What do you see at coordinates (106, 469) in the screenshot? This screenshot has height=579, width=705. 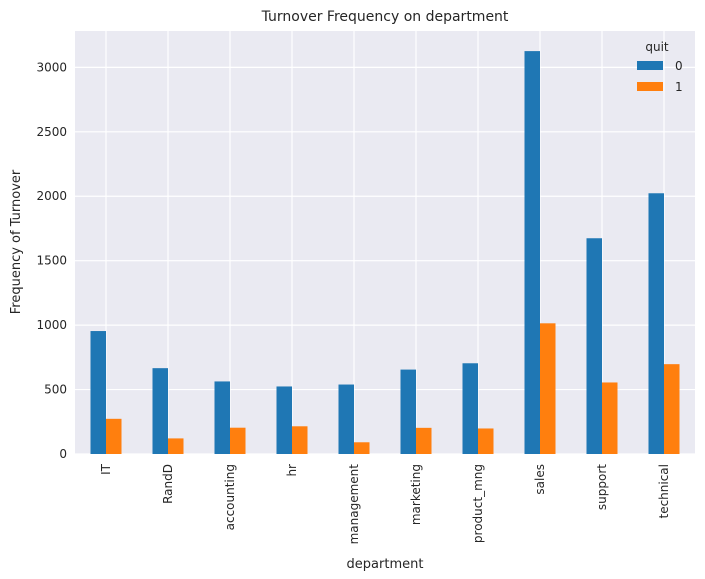 I see `x-tick-label: IT` at bounding box center [106, 469].